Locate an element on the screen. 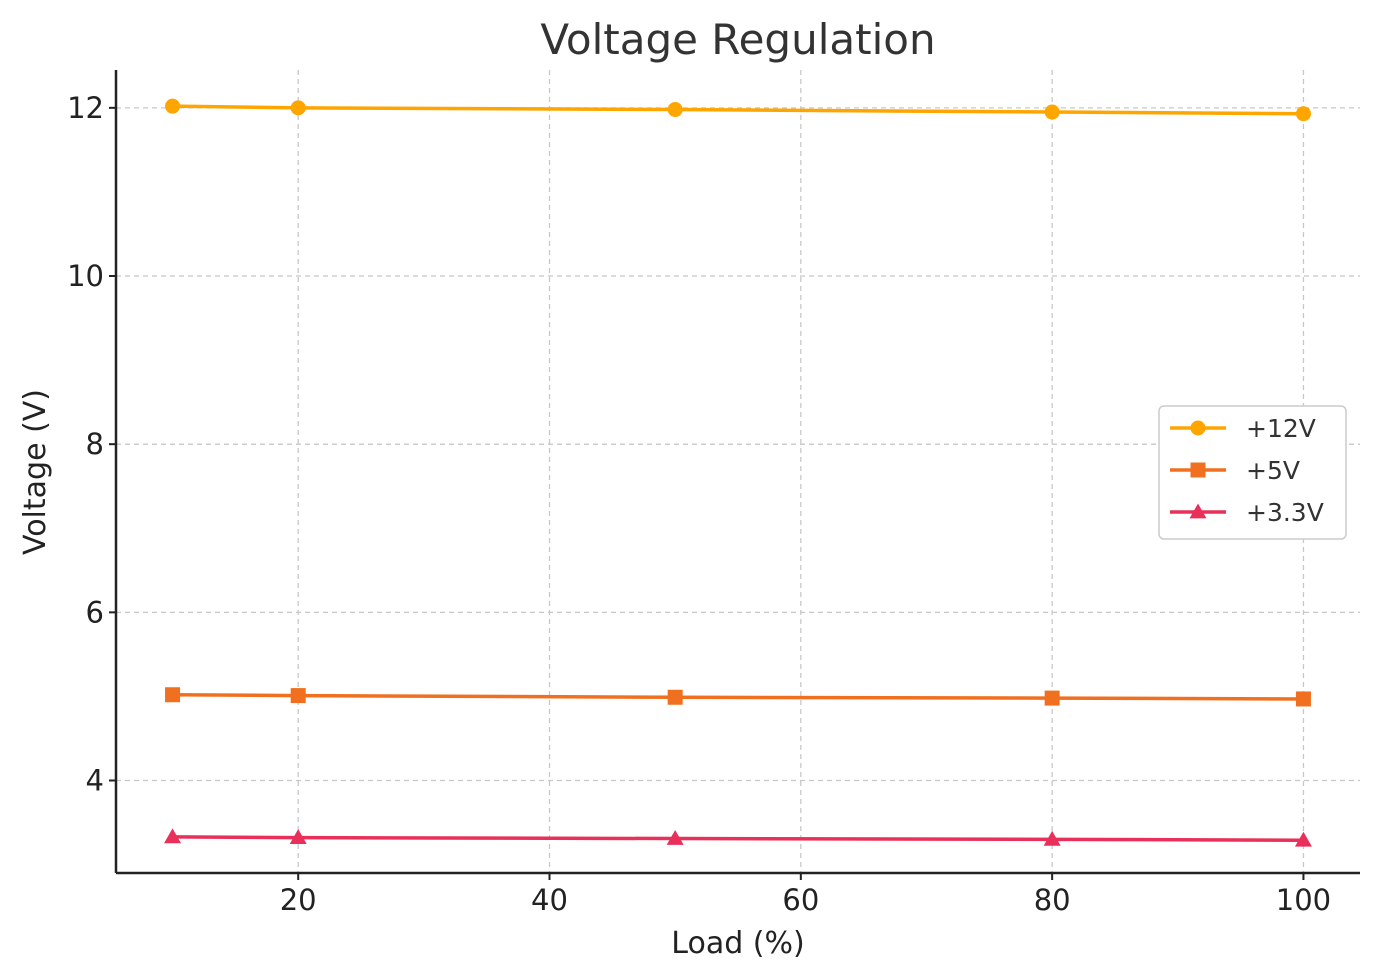 The width and height of the screenshot is (1380, 980). y-tick-label: 10 is located at coordinates (85, 276).